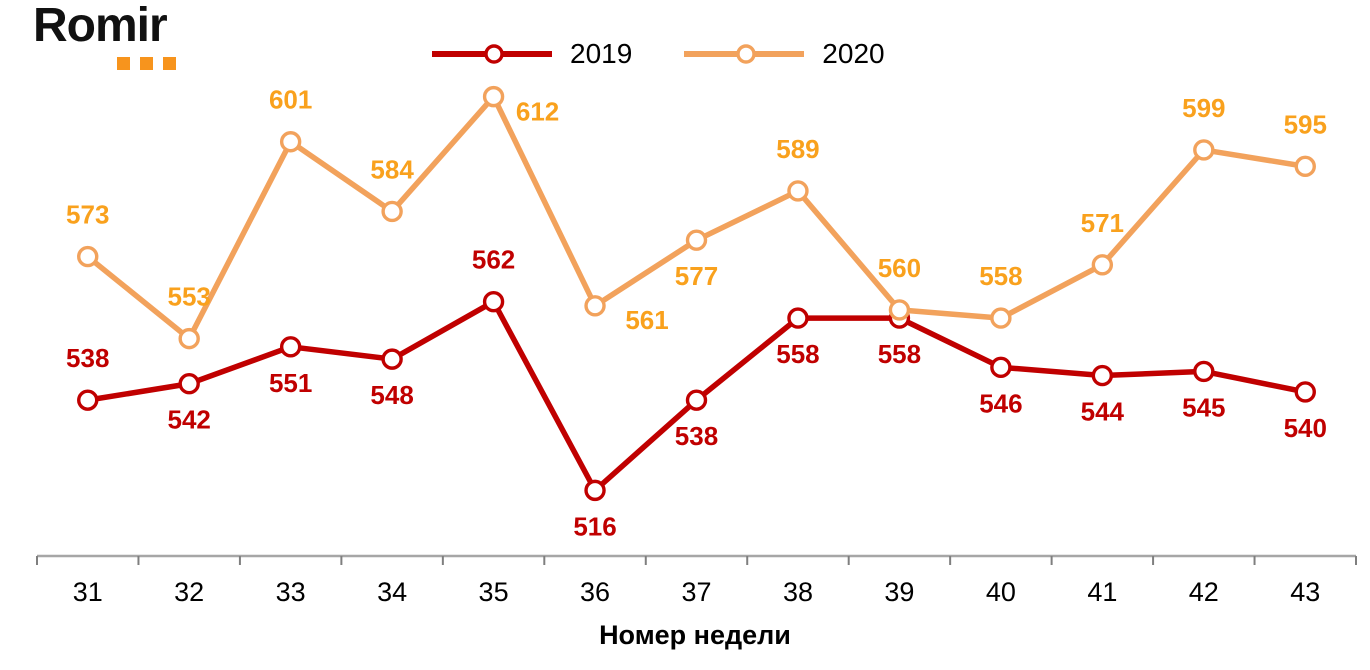 Image resolution: width=1370 pixels, height=670 pixels. I want to click on data-point-label-2019: 548, so click(391, 395).